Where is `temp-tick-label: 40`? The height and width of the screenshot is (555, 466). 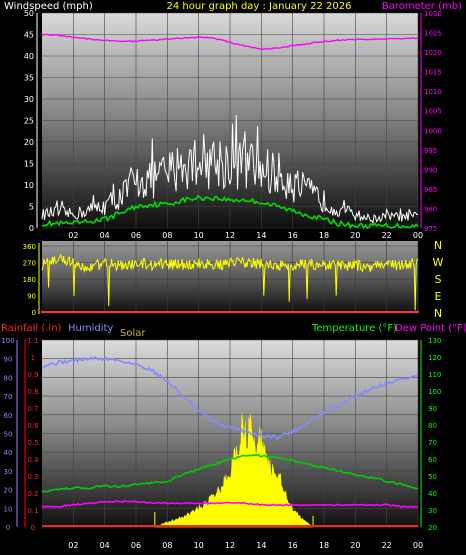 temp-tick-label: 40 is located at coordinates (432, 494).